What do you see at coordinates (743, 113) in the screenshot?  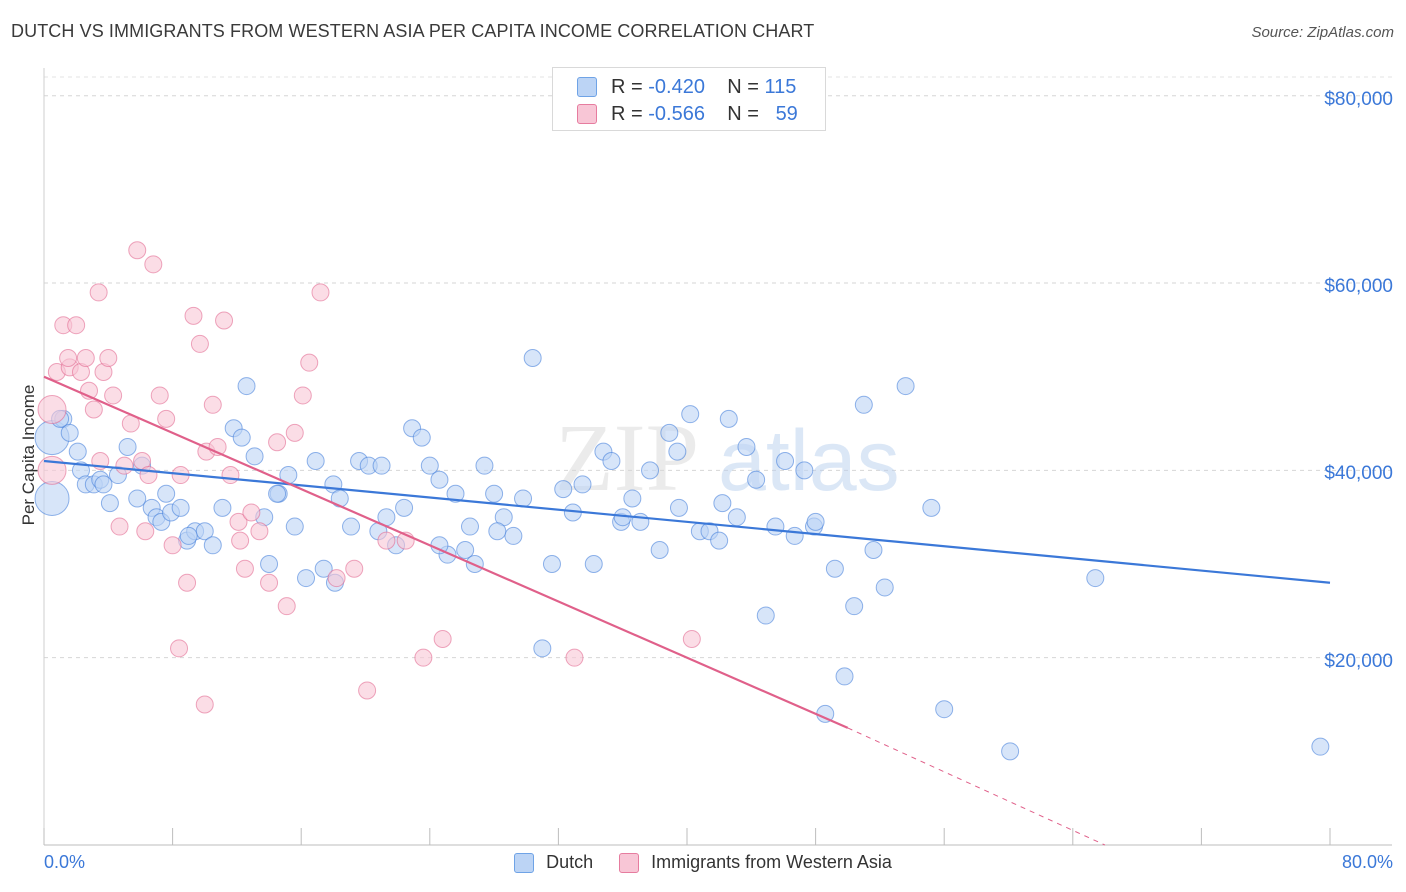 I see `legend-n-label: N =` at bounding box center [743, 113].